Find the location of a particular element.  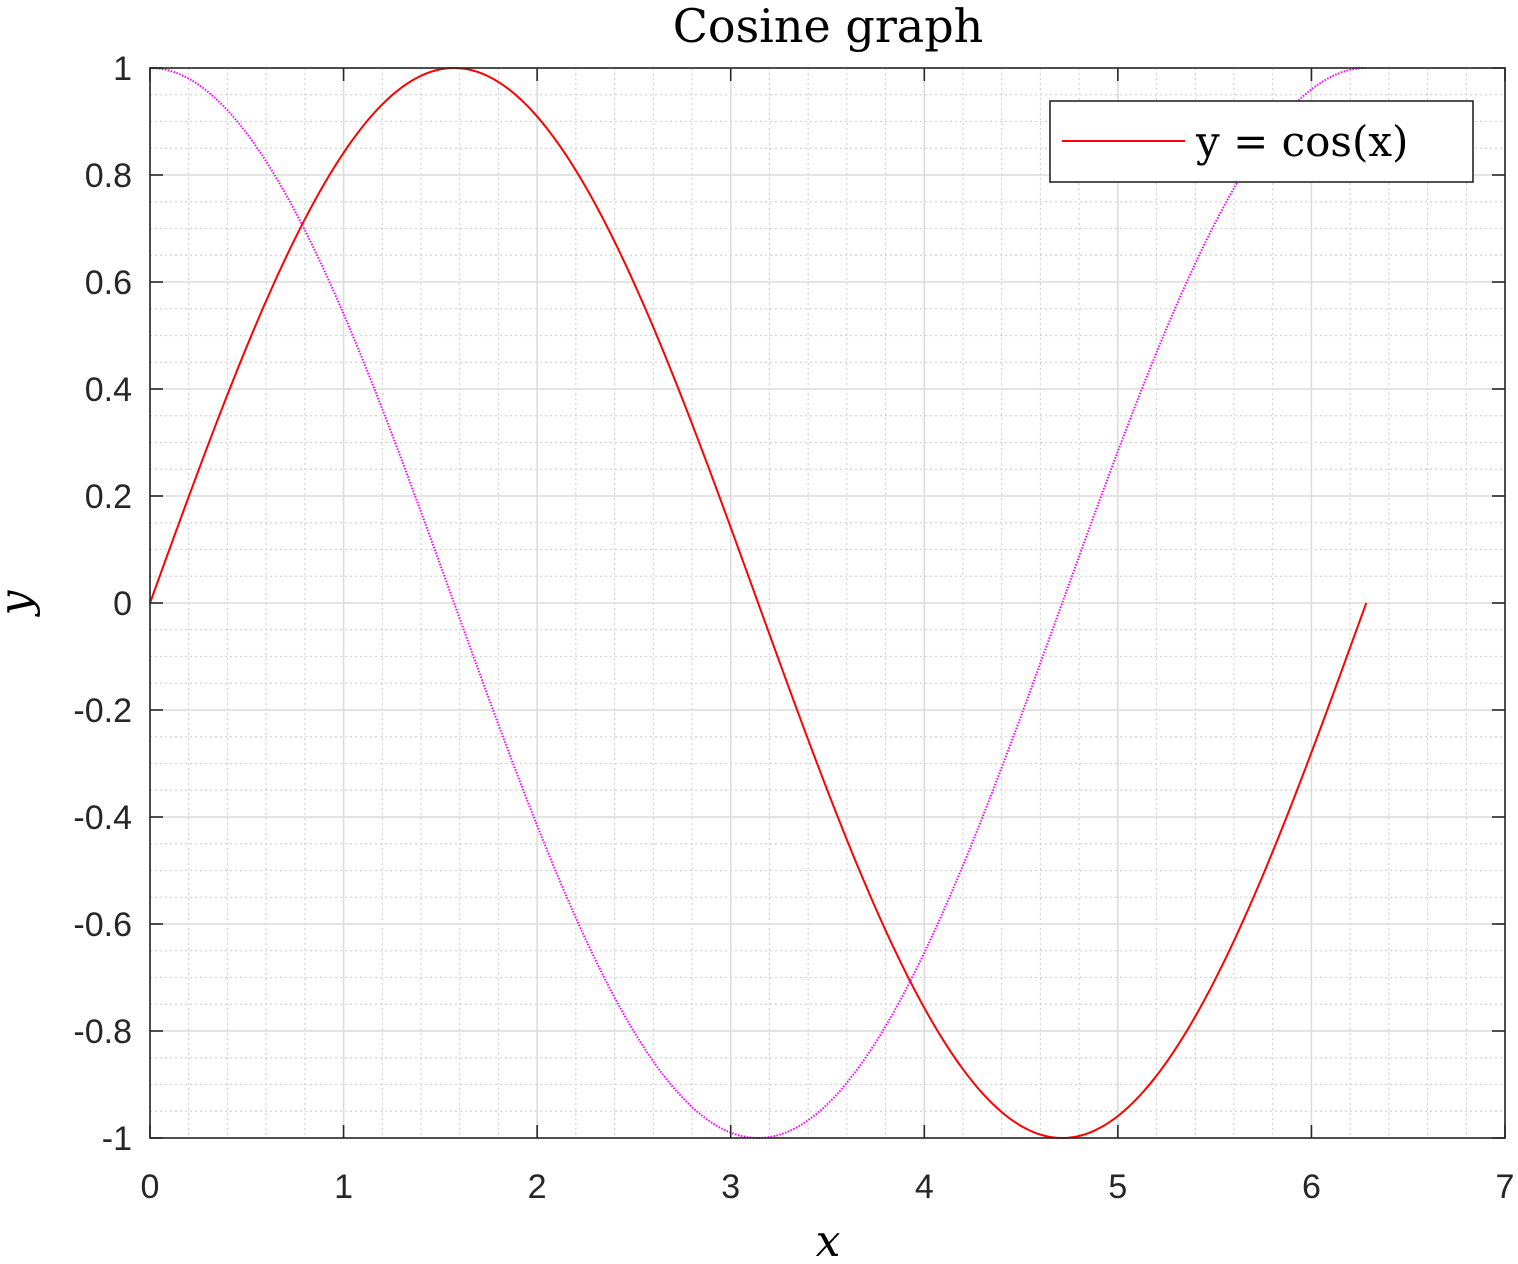

y-tick-label: 0.2 is located at coordinates (108, 497).